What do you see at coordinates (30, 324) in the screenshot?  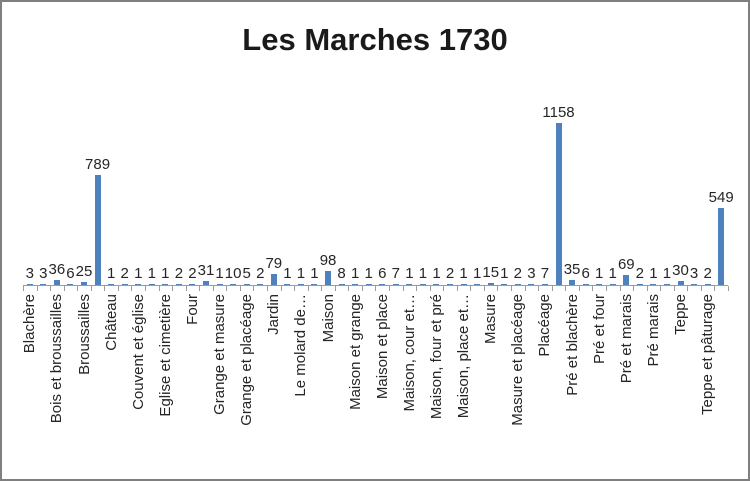 I see `x-axis-label: Blachère` at bounding box center [30, 324].